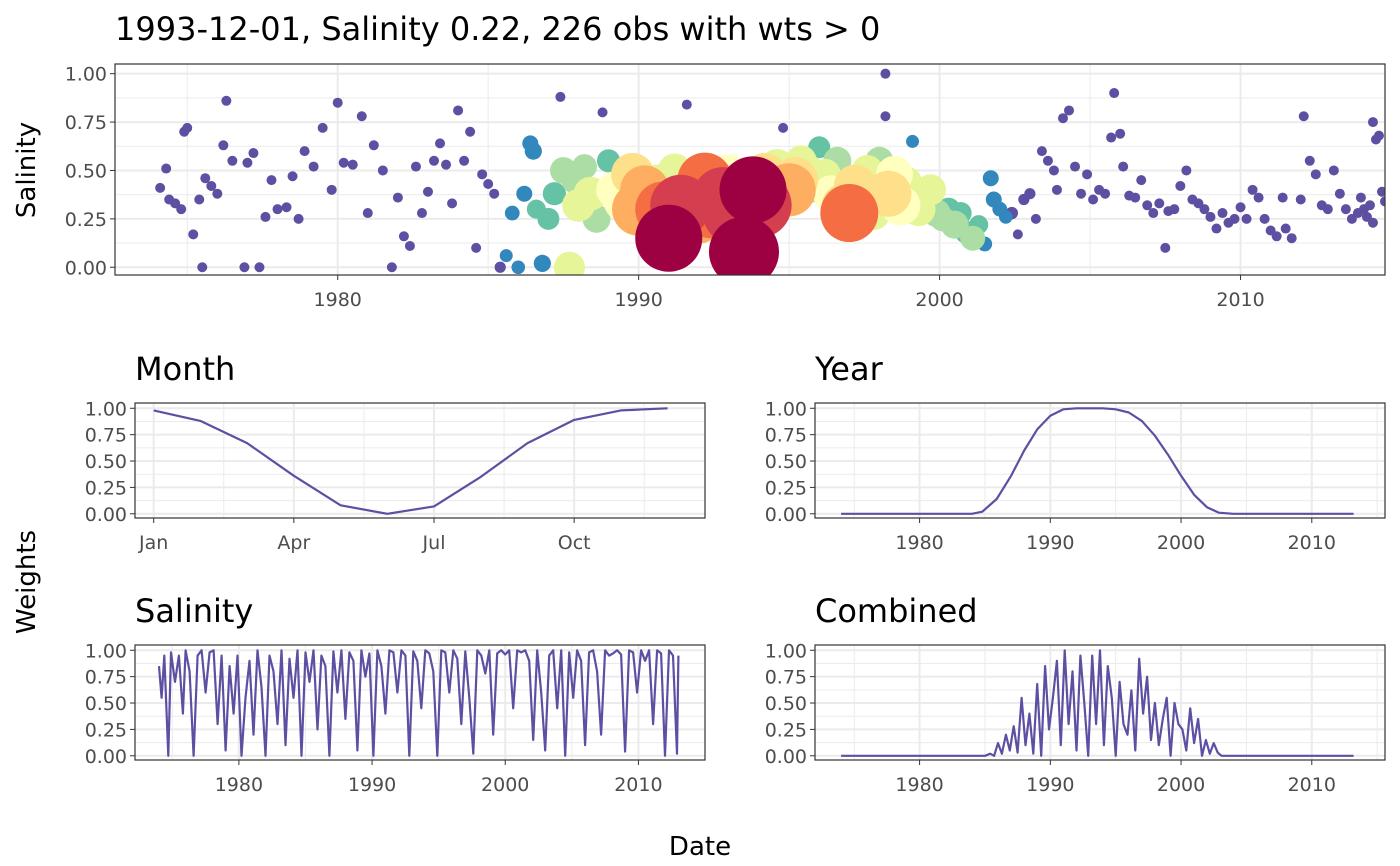 This screenshot has height=866, width=1400. What do you see at coordinates (185, 369) in the screenshot?
I see `month-panel-title: Month` at bounding box center [185, 369].